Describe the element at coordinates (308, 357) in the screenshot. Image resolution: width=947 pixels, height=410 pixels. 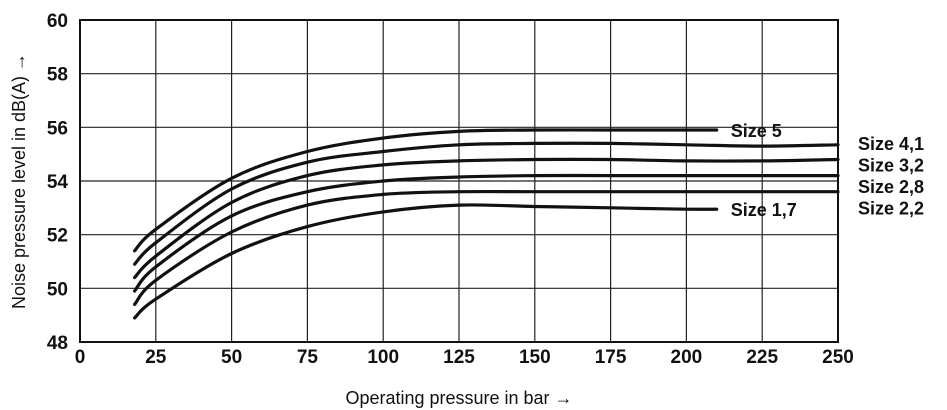
I see `x-tick-label: 75` at that location.